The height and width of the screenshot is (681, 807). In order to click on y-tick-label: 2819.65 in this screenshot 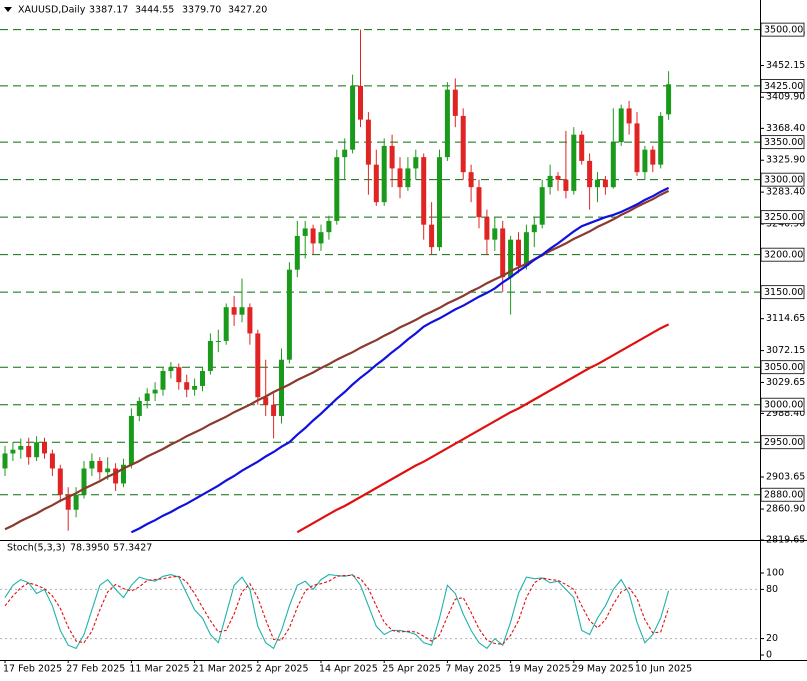, I will do `click(785, 540)`.